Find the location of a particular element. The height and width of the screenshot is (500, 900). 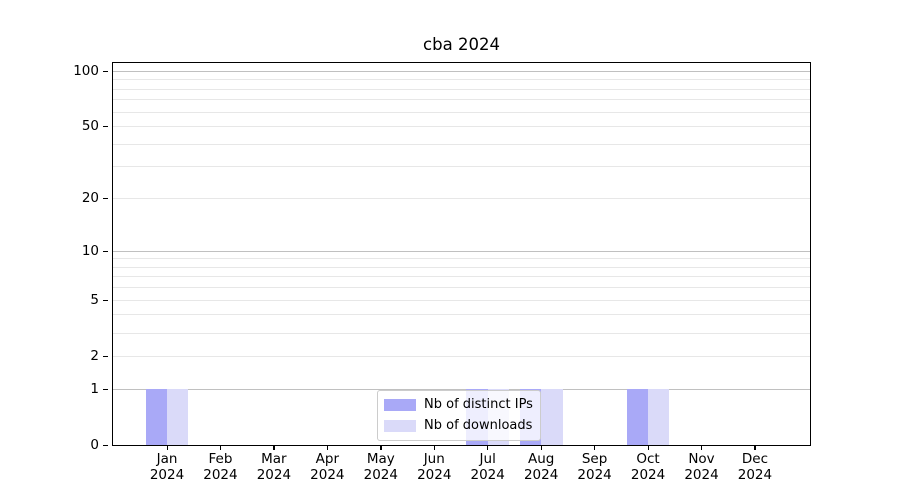

legend-label-downloads: Nb of downloads is located at coordinates (478, 425).